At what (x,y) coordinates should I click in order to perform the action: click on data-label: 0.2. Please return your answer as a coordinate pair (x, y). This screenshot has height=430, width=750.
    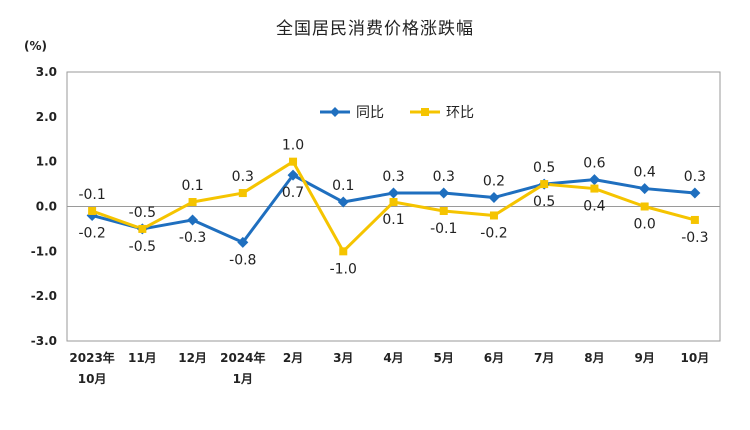
    Looking at the image, I should click on (494, 182).